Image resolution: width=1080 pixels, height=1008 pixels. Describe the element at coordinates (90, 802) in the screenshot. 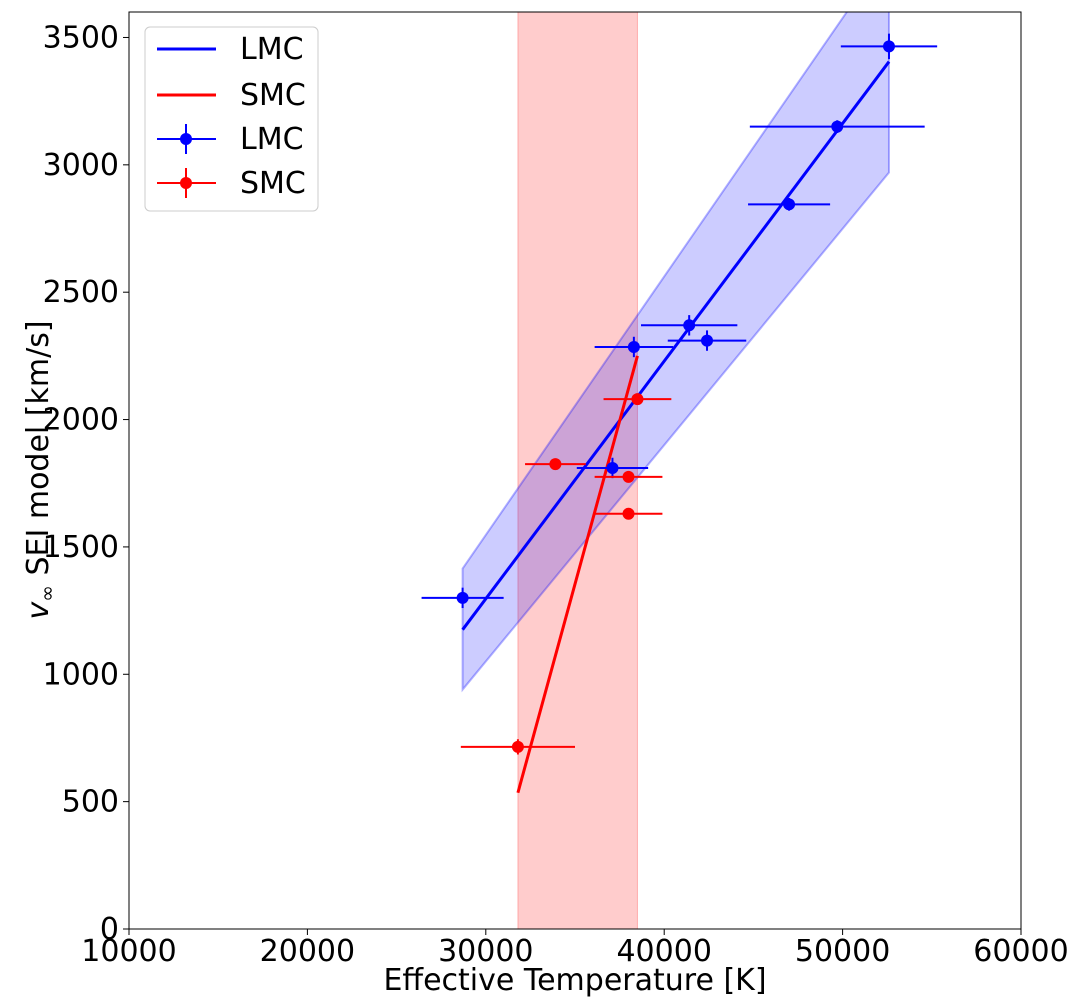

I see `y-tick-label: 500` at that location.